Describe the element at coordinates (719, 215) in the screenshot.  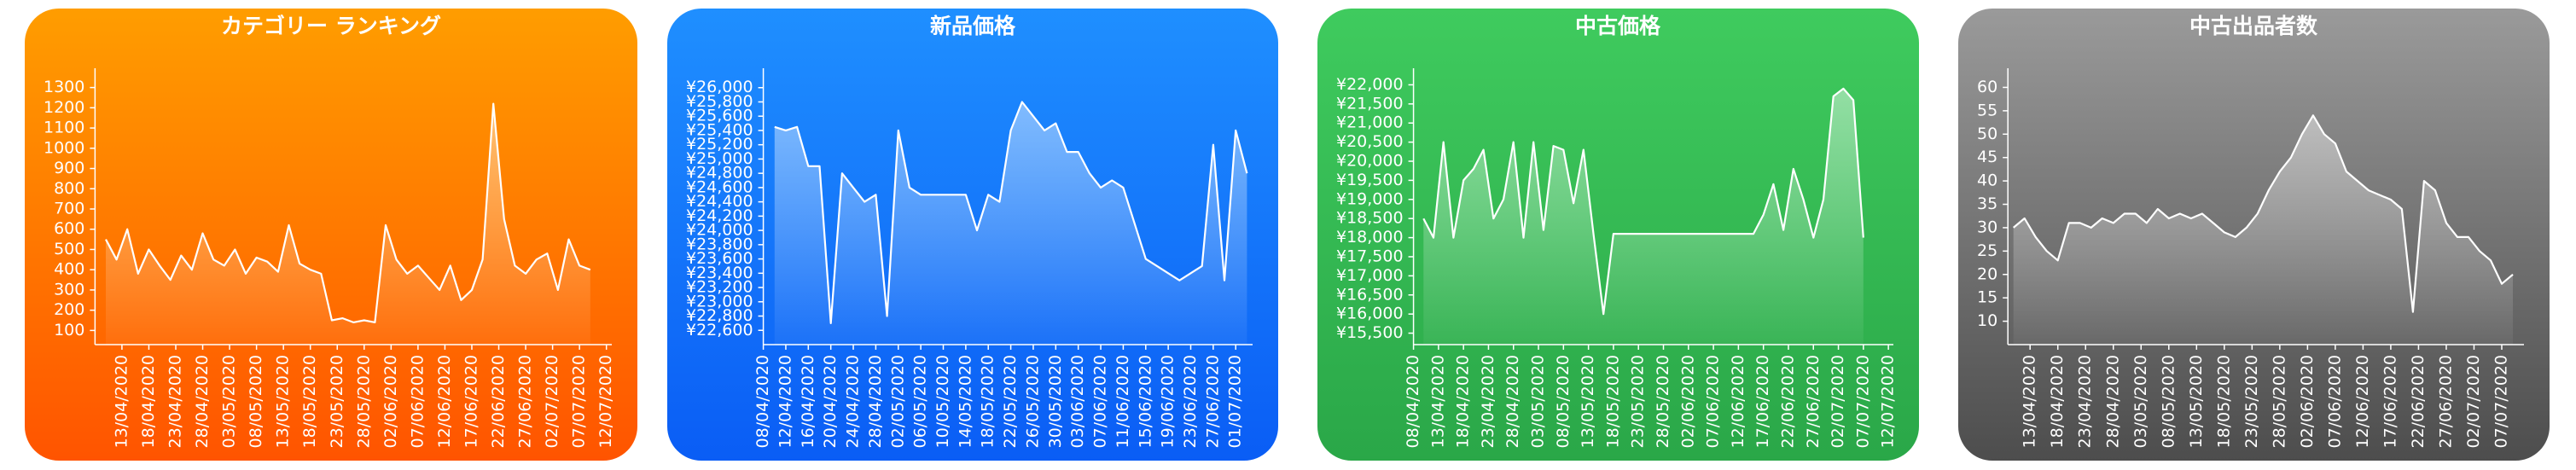
I see `y-tick-label: ¥24,200` at that location.